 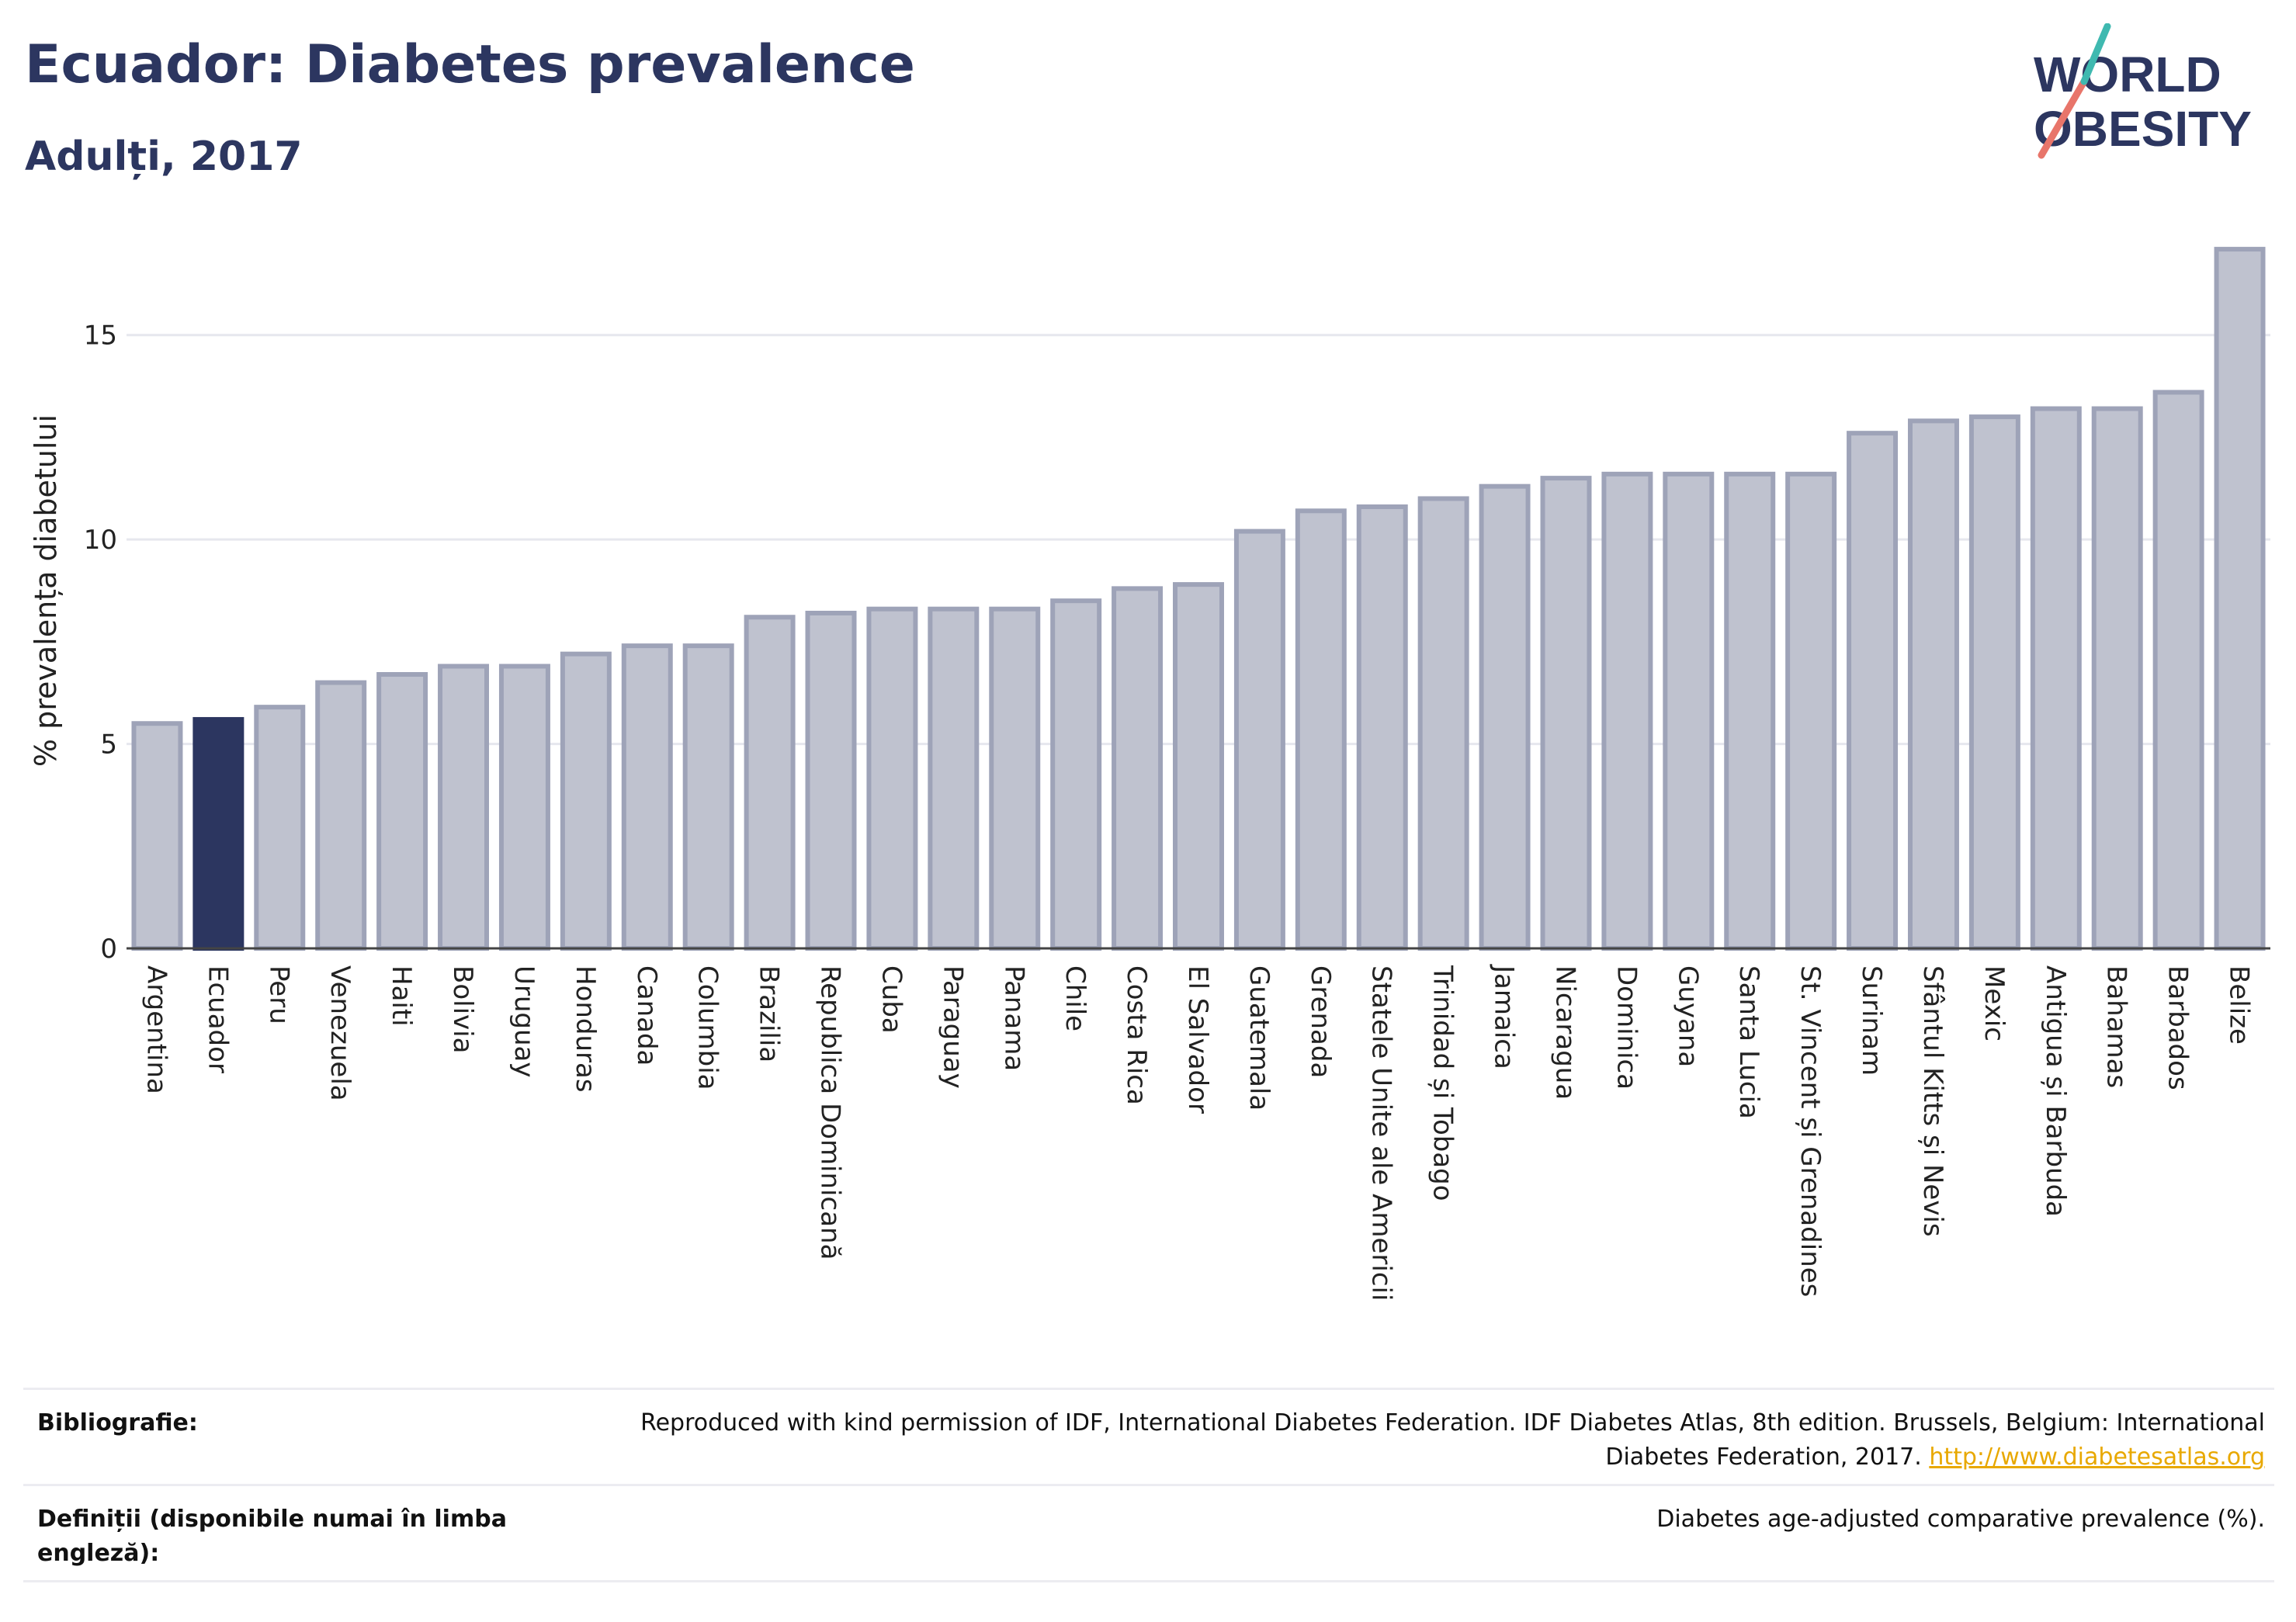 What do you see at coordinates (1933, 684) in the screenshot?
I see `bar-sf-ntul-kitts-i-nevis` at bounding box center [1933, 684].